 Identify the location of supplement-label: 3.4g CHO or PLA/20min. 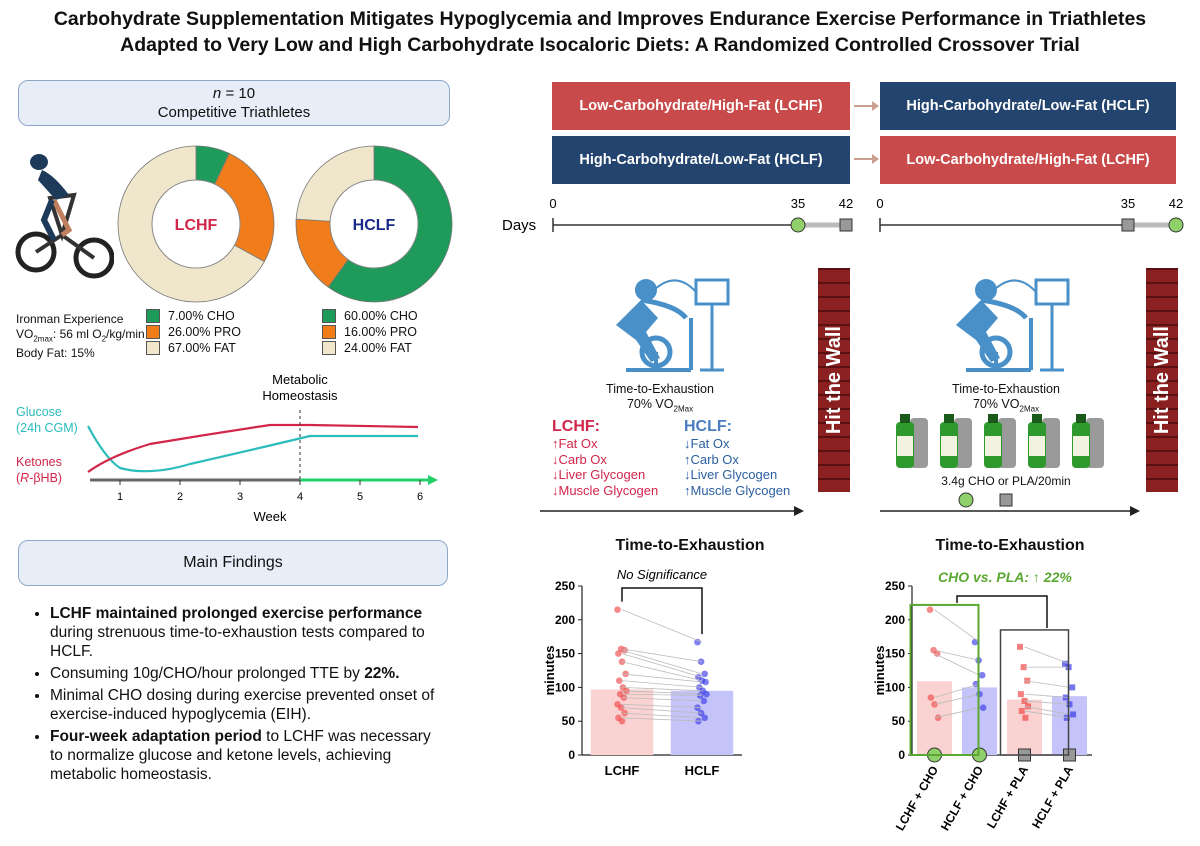
(1006, 481).